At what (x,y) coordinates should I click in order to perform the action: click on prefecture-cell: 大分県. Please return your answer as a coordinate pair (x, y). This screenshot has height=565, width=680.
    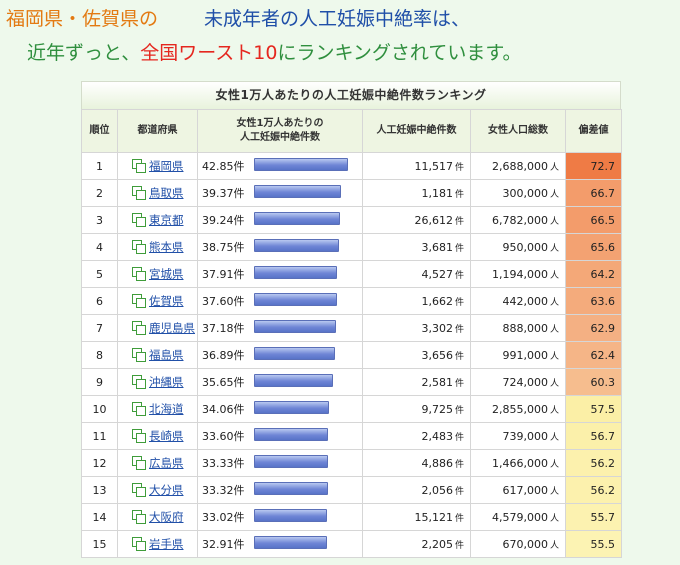
    Looking at the image, I should click on (157, 490).